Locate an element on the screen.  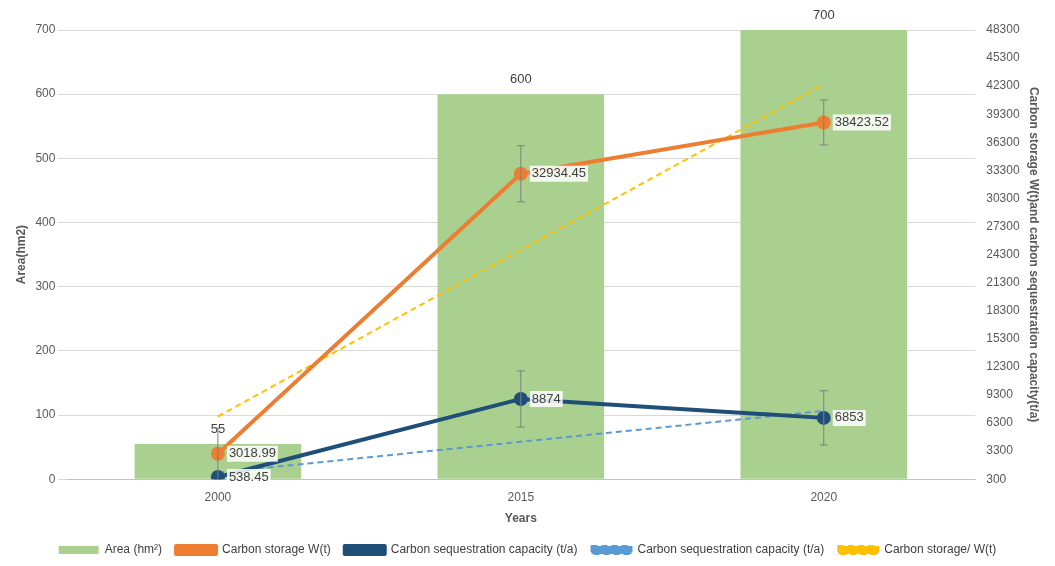
y-tick-label: 300 is located at coordinates (45, 286).